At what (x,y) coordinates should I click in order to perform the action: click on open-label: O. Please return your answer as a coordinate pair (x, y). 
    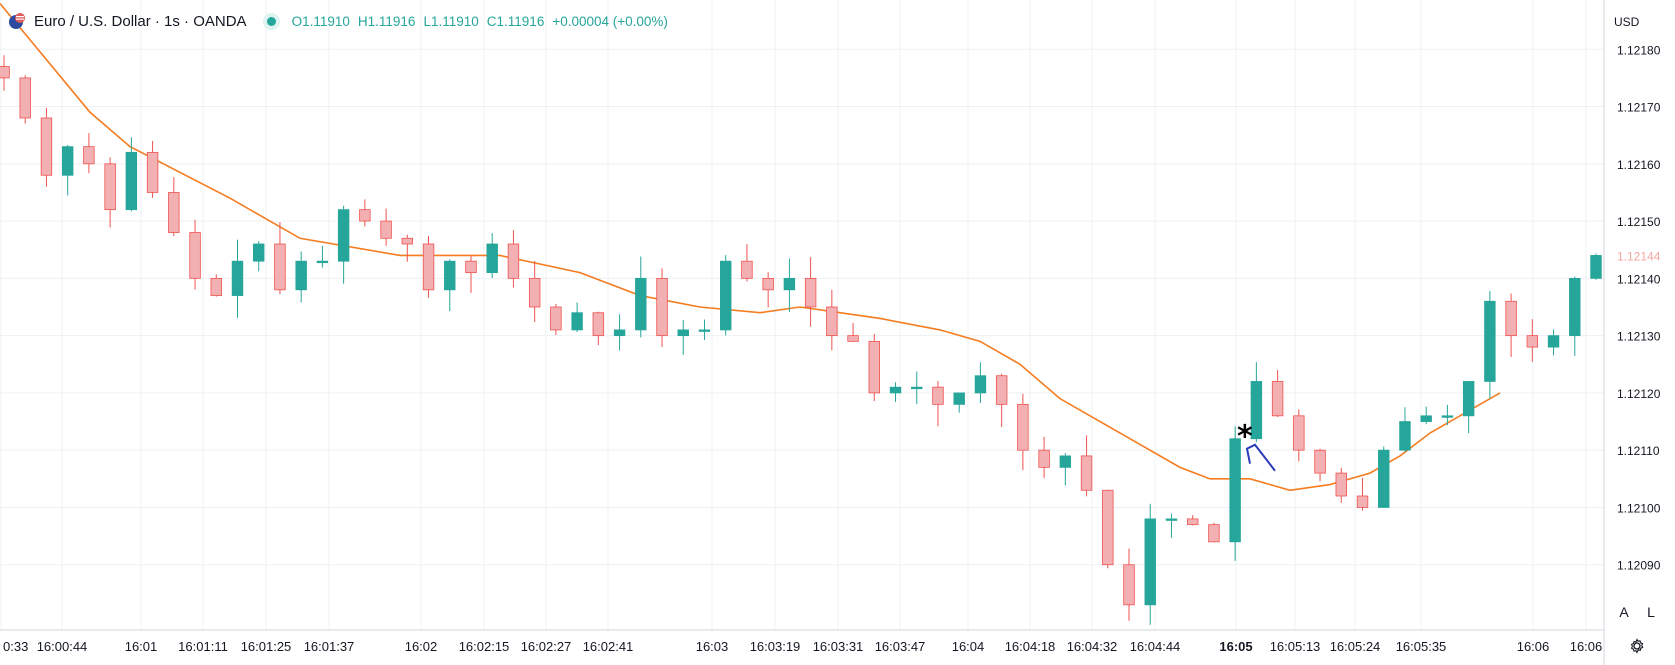
    Looking at the image, I should click on (297, 21).